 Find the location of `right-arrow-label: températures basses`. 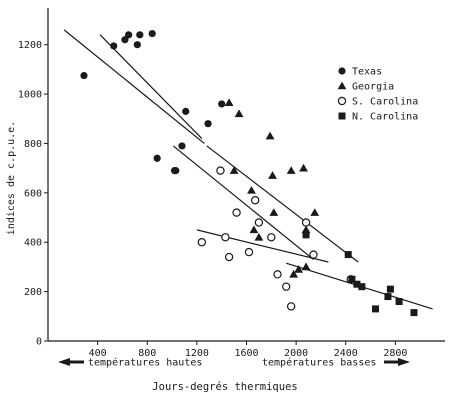

right-arrow-label: températures basses is located at coordinates (319, 363).